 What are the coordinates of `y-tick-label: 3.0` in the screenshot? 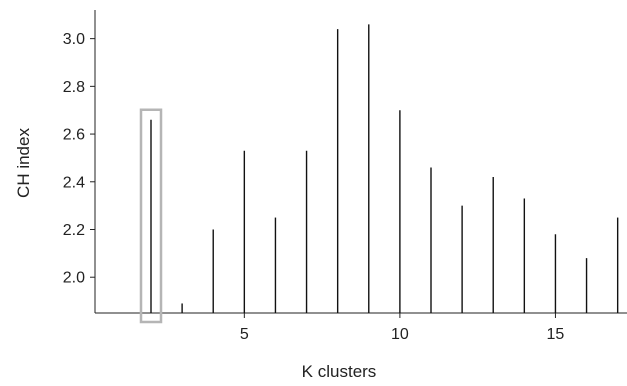 It's located at (74, 39).